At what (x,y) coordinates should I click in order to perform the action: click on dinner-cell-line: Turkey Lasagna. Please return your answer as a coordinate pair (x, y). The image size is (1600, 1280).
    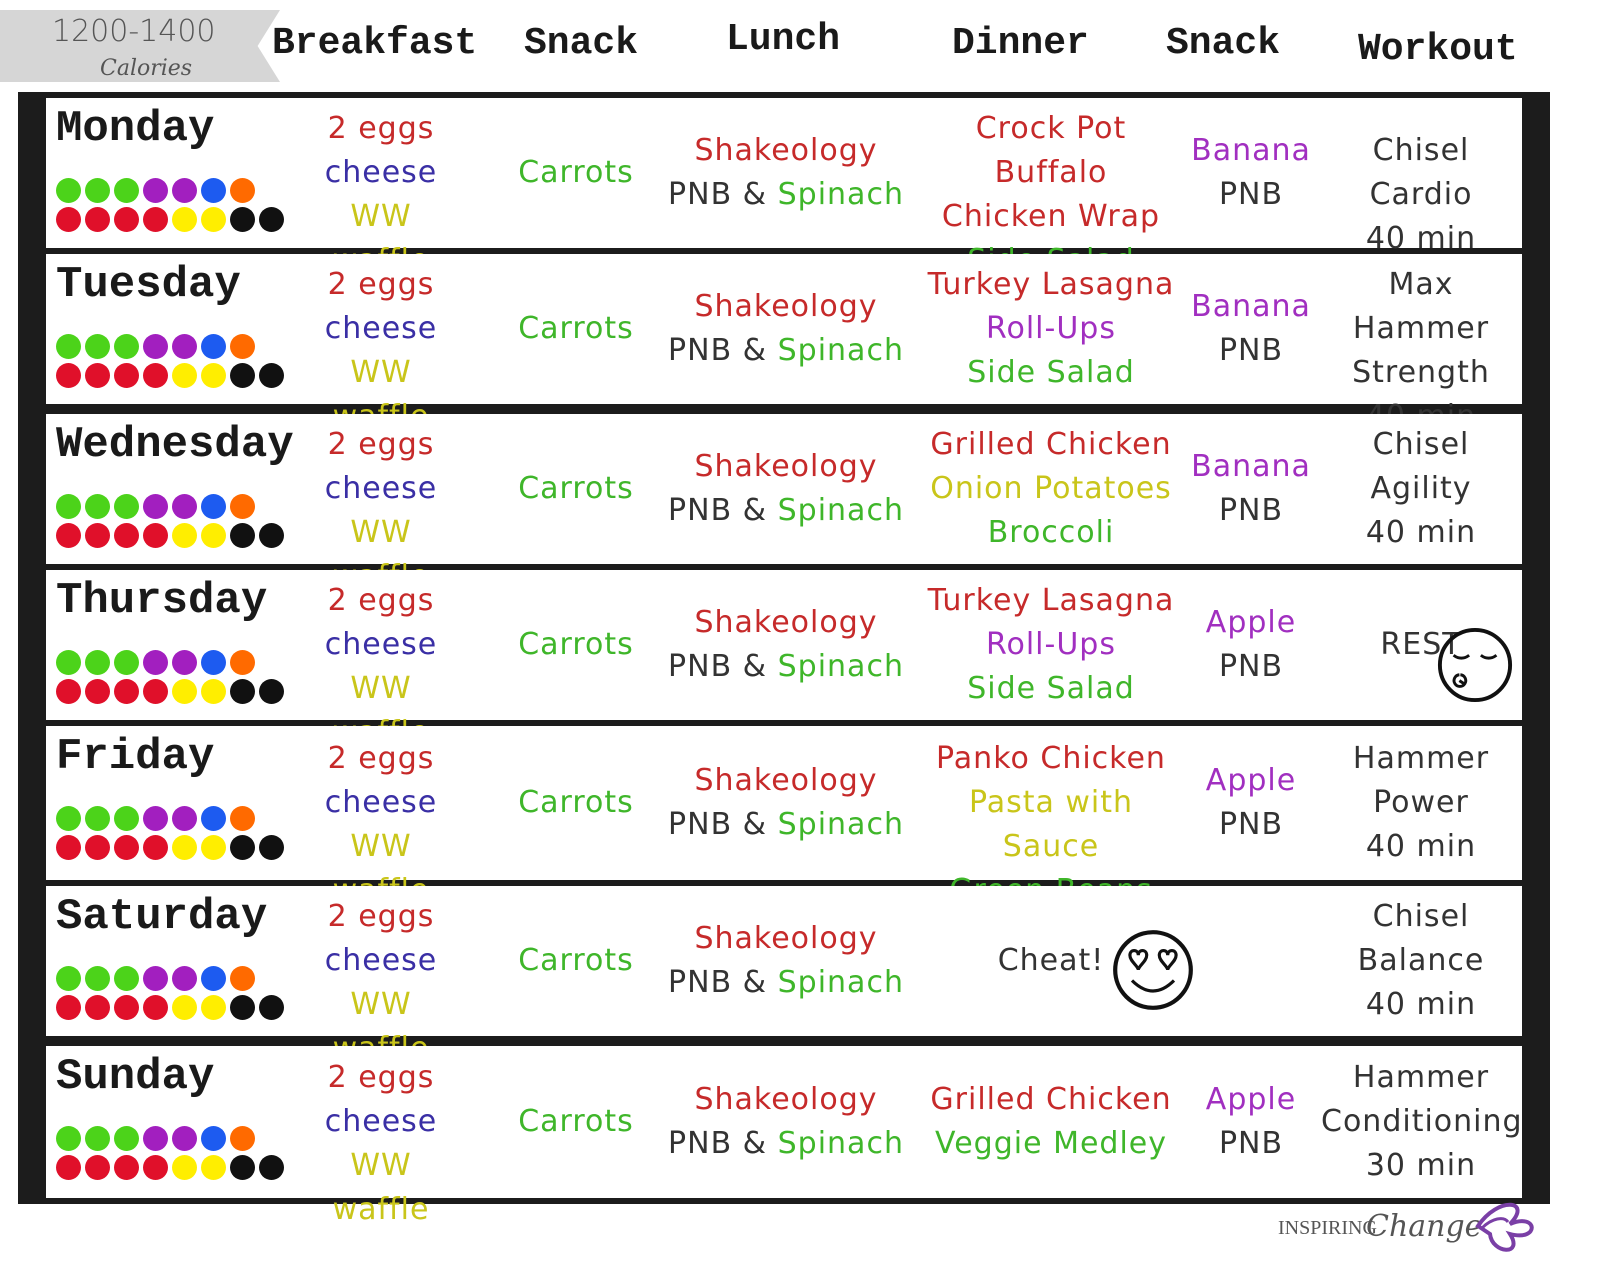
    Looking at the image, I should click on (1051, 284).